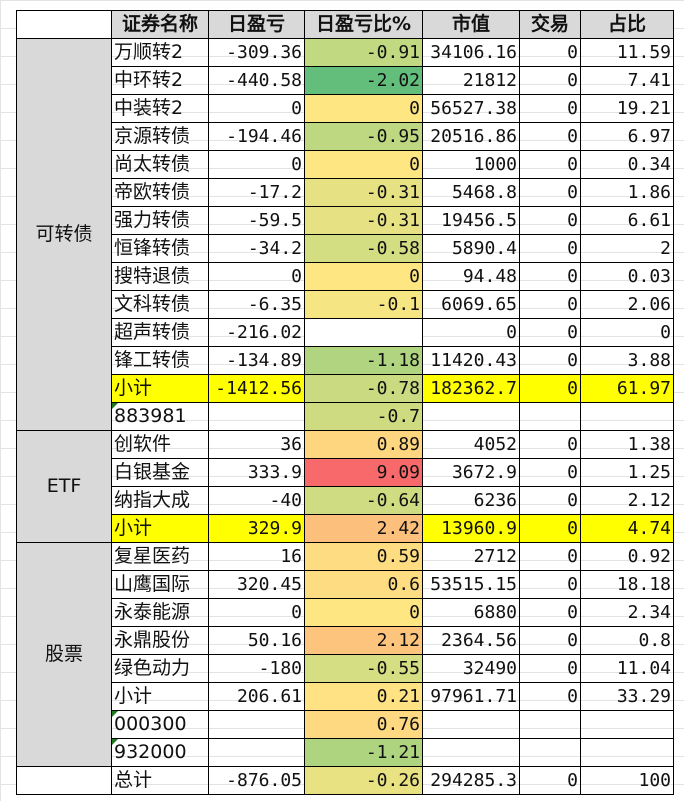  What do you see at coordinates (550, 724) in the screenshot?
I see `trade-cell` at bounding box center [550, 724].